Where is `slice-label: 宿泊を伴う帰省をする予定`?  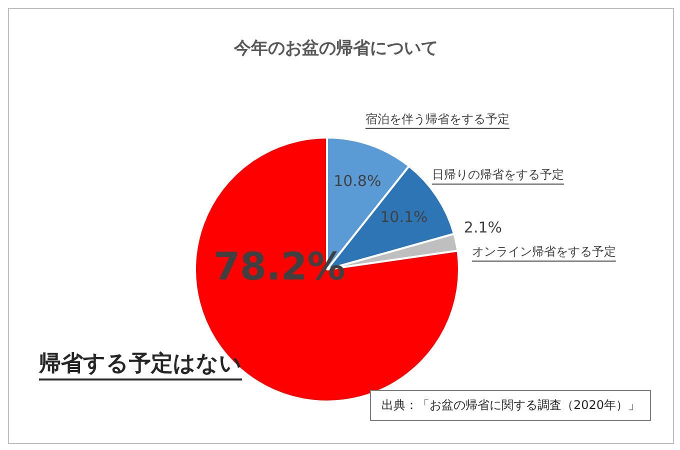 slice-label: 宿泊を伴う帰省をする予定 is located at coordinates (437, 119).